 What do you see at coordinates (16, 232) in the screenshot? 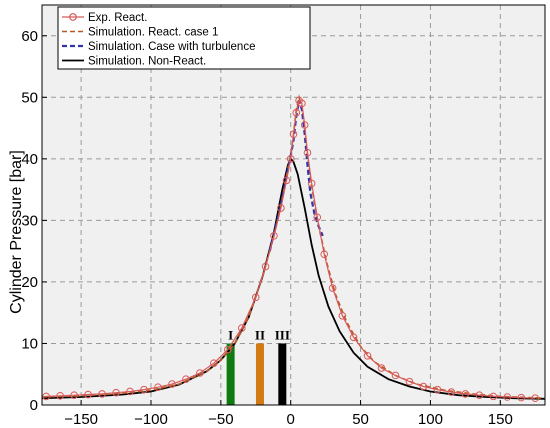
I see `y-axis-label: Cylinder Pressure [bar]` at bounding box center [16, 232].